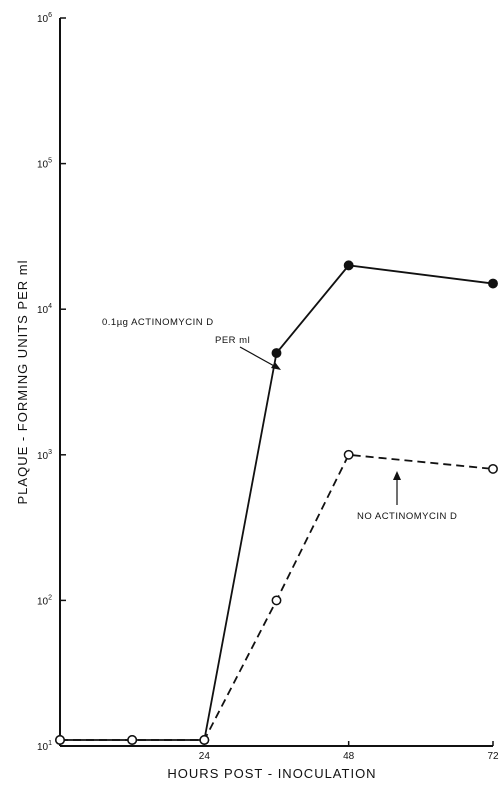  Describe the element at coordinates (51, 382) in the screenshot. I see `y-ticks: 10¹ 10² 10³ 10⁴ 10⁵ 10⁶` at that location.